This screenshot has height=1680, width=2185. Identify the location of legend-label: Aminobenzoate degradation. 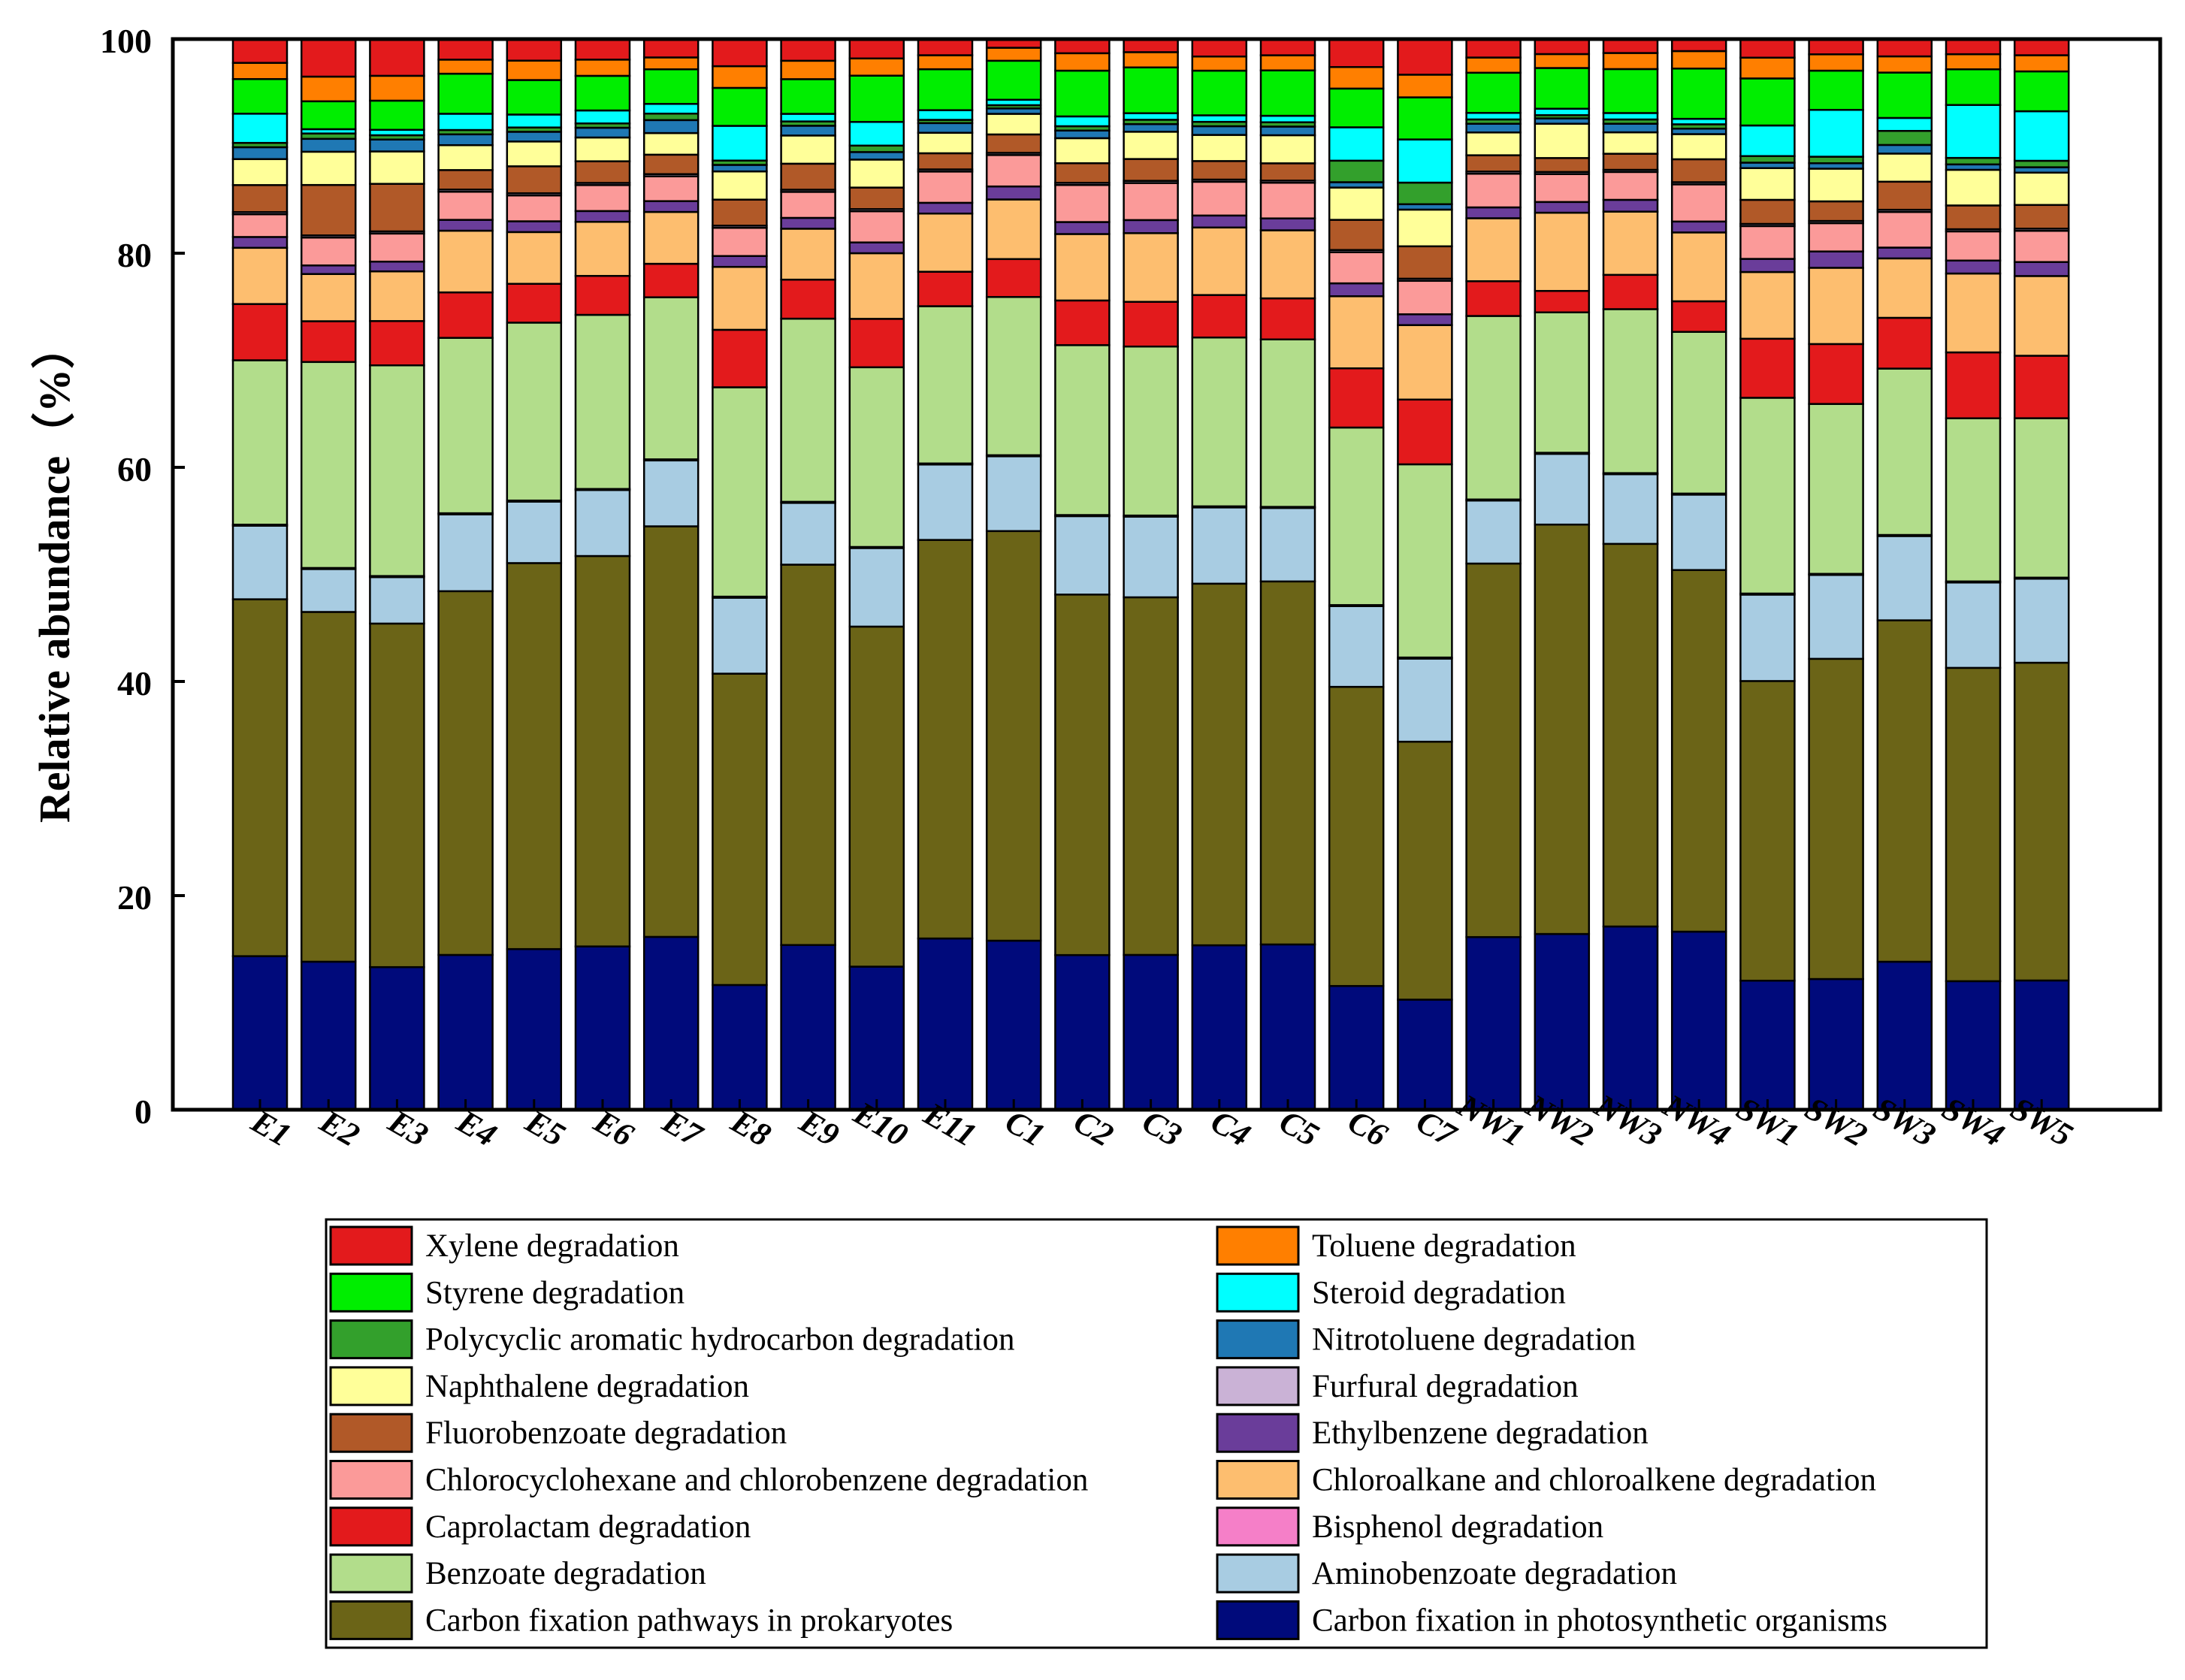
(1494, 1573).